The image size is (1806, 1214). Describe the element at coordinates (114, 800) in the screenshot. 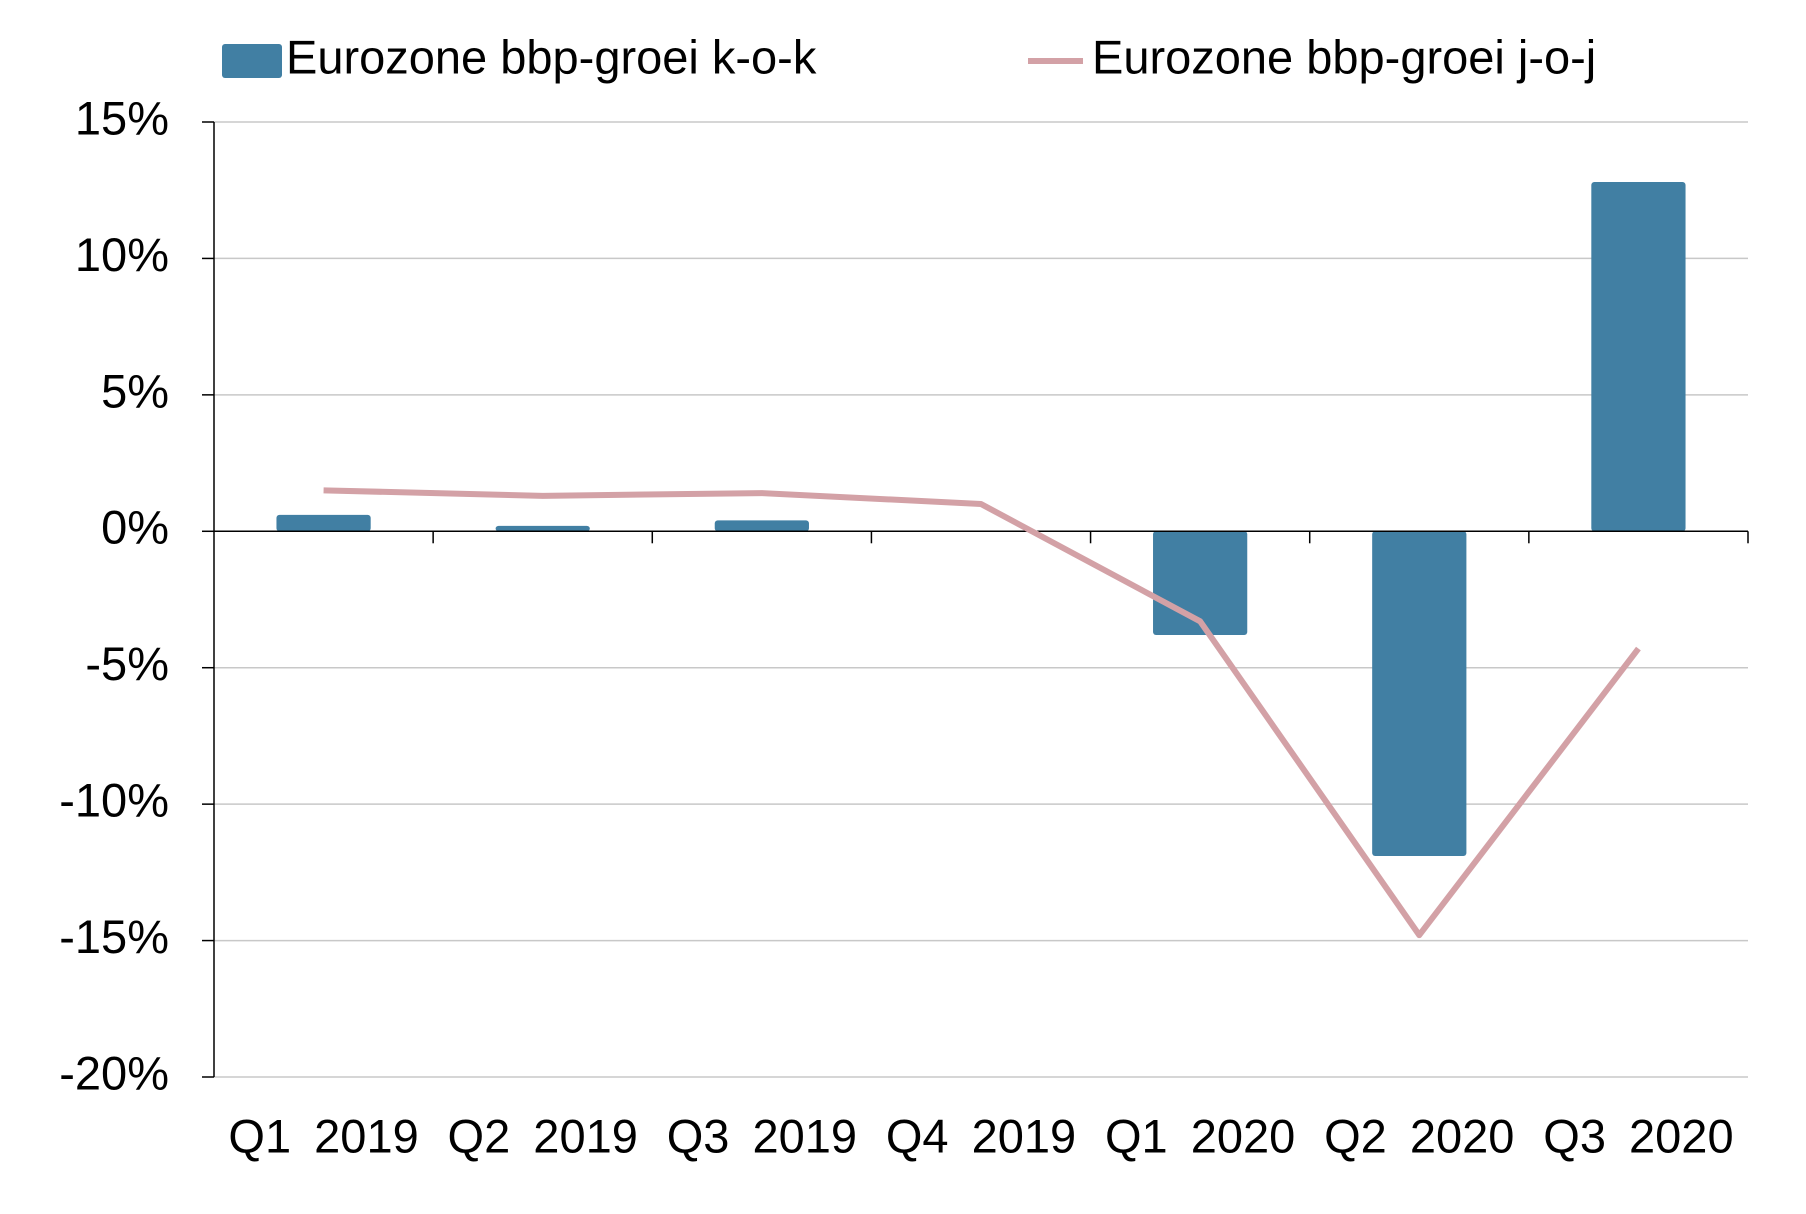

I see `y-tick-label: -10%` at that location.